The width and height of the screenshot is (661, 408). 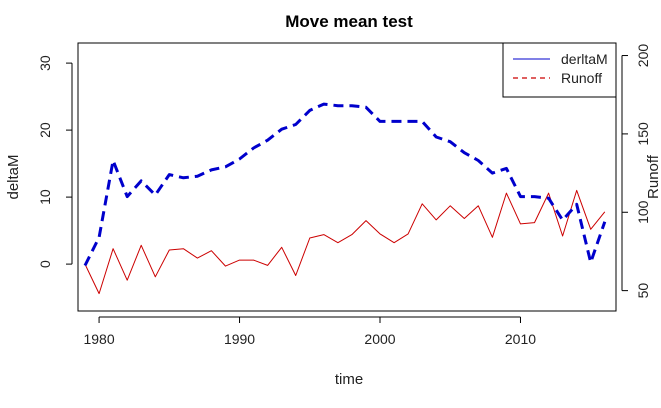 I want to click on y2-tick-label: 150, so click(x=643, y=134).